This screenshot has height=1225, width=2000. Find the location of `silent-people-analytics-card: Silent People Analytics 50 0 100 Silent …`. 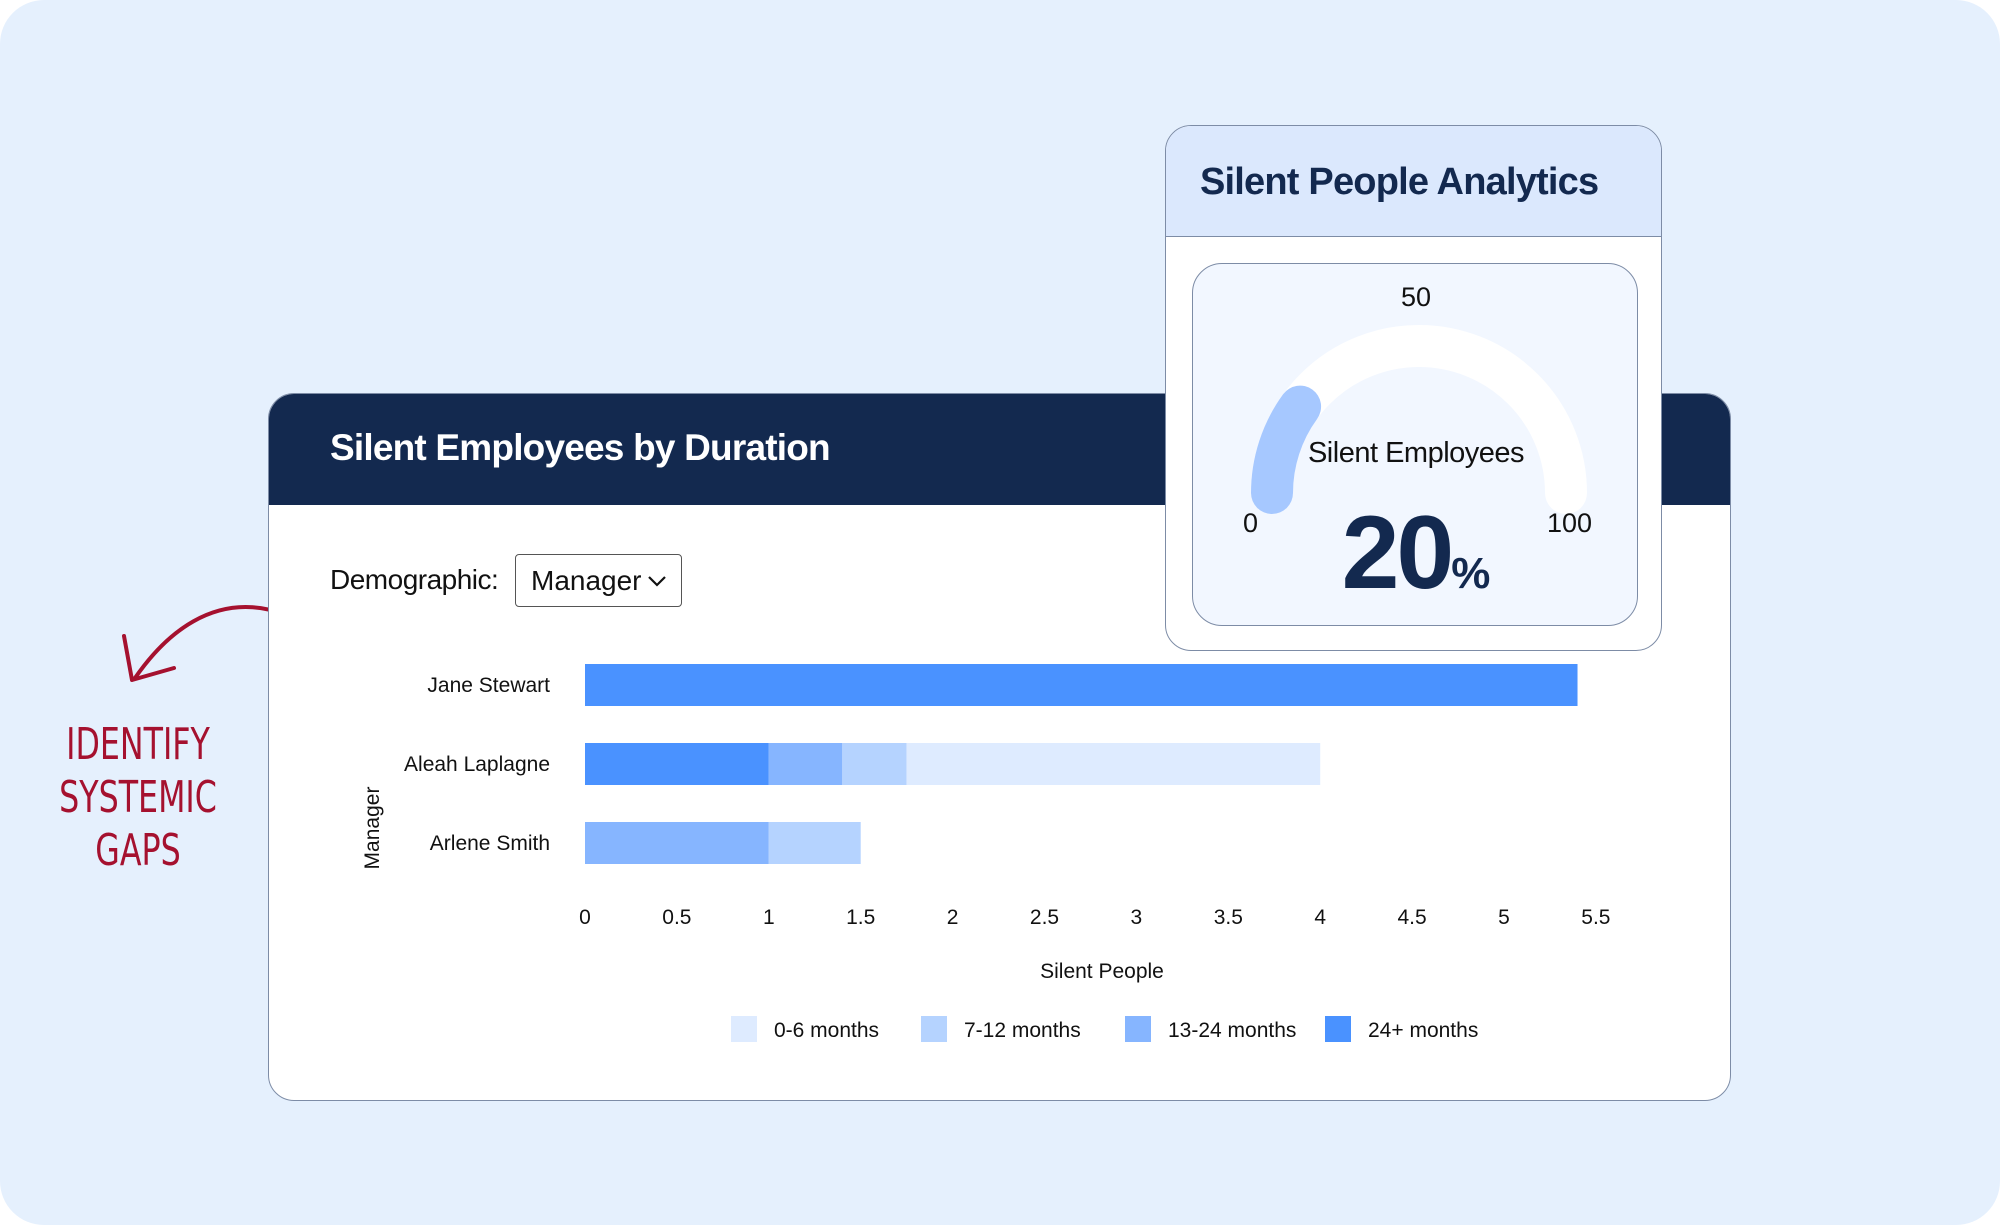

silent-people-analytics-card: Silent People Analytics 50 0 100 Silent … is located at coordinates (1413, 388).